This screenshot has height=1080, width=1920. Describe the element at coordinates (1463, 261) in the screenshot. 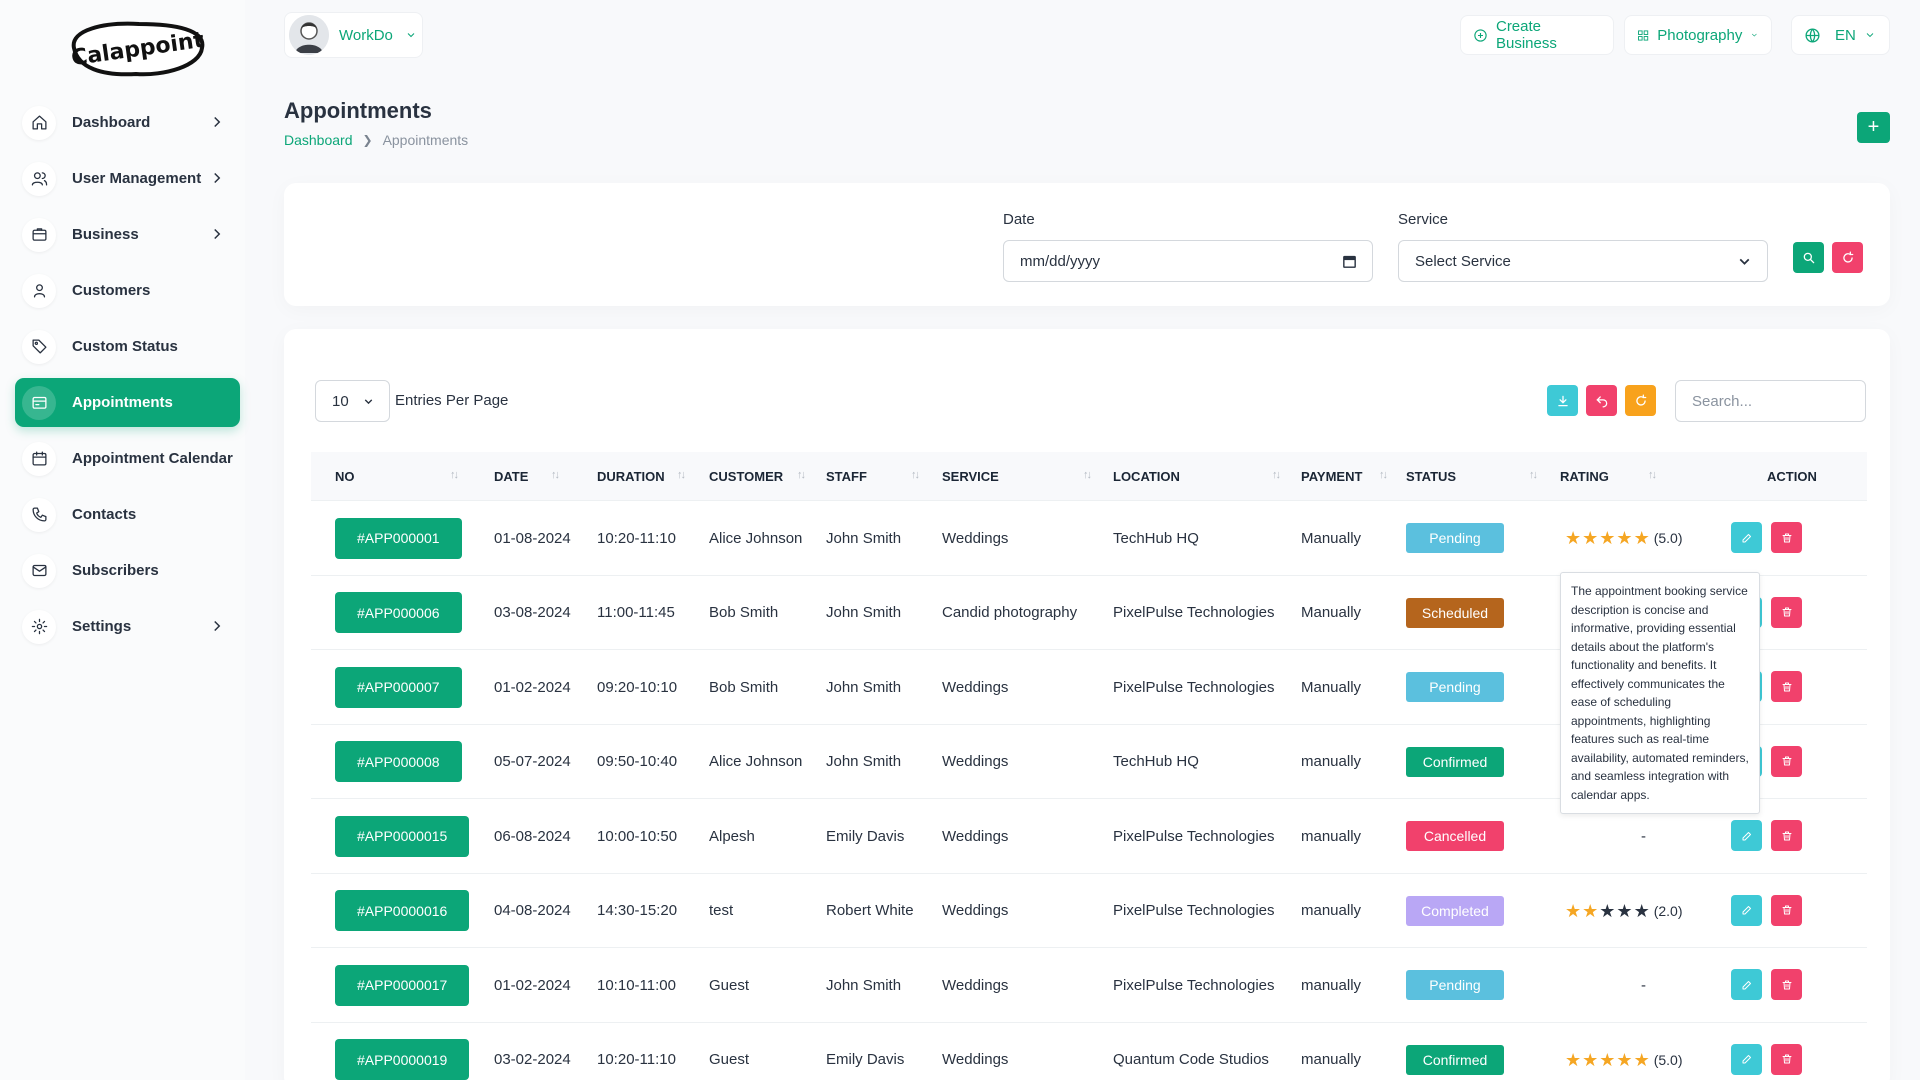

I see `service-select-value: Select Service` at that location.